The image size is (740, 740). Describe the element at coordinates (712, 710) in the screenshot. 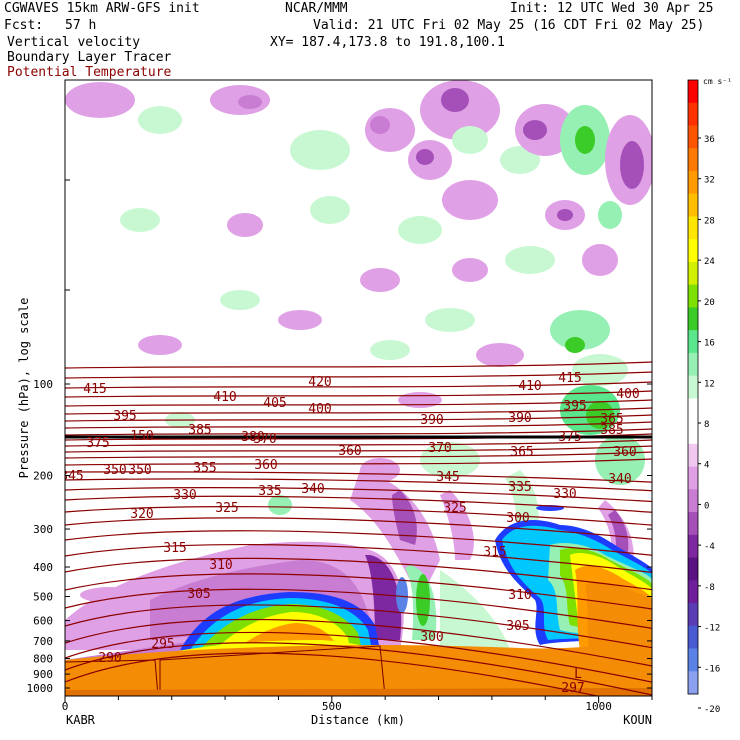

I see `colorbar-label: -20` at that location.